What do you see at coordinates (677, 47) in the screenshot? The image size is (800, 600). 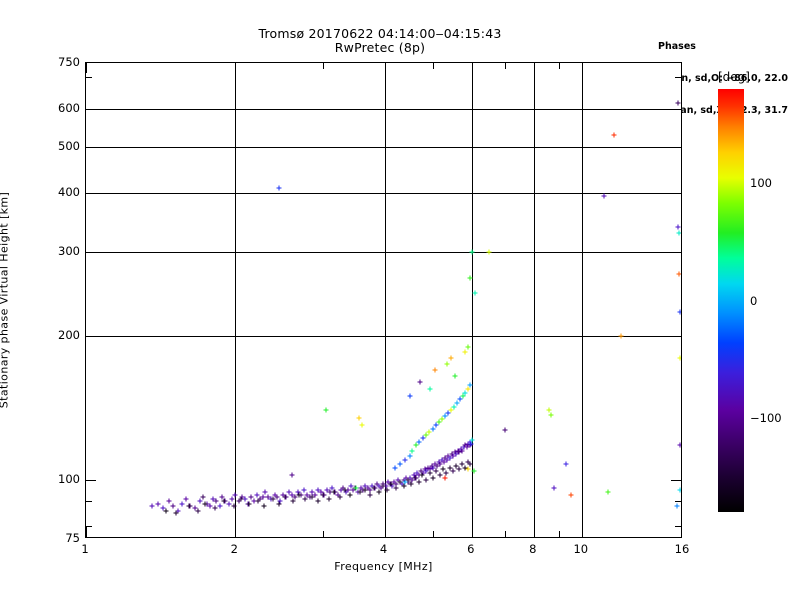 I see `stats-header: Phases` at bounding box center [677, 47].